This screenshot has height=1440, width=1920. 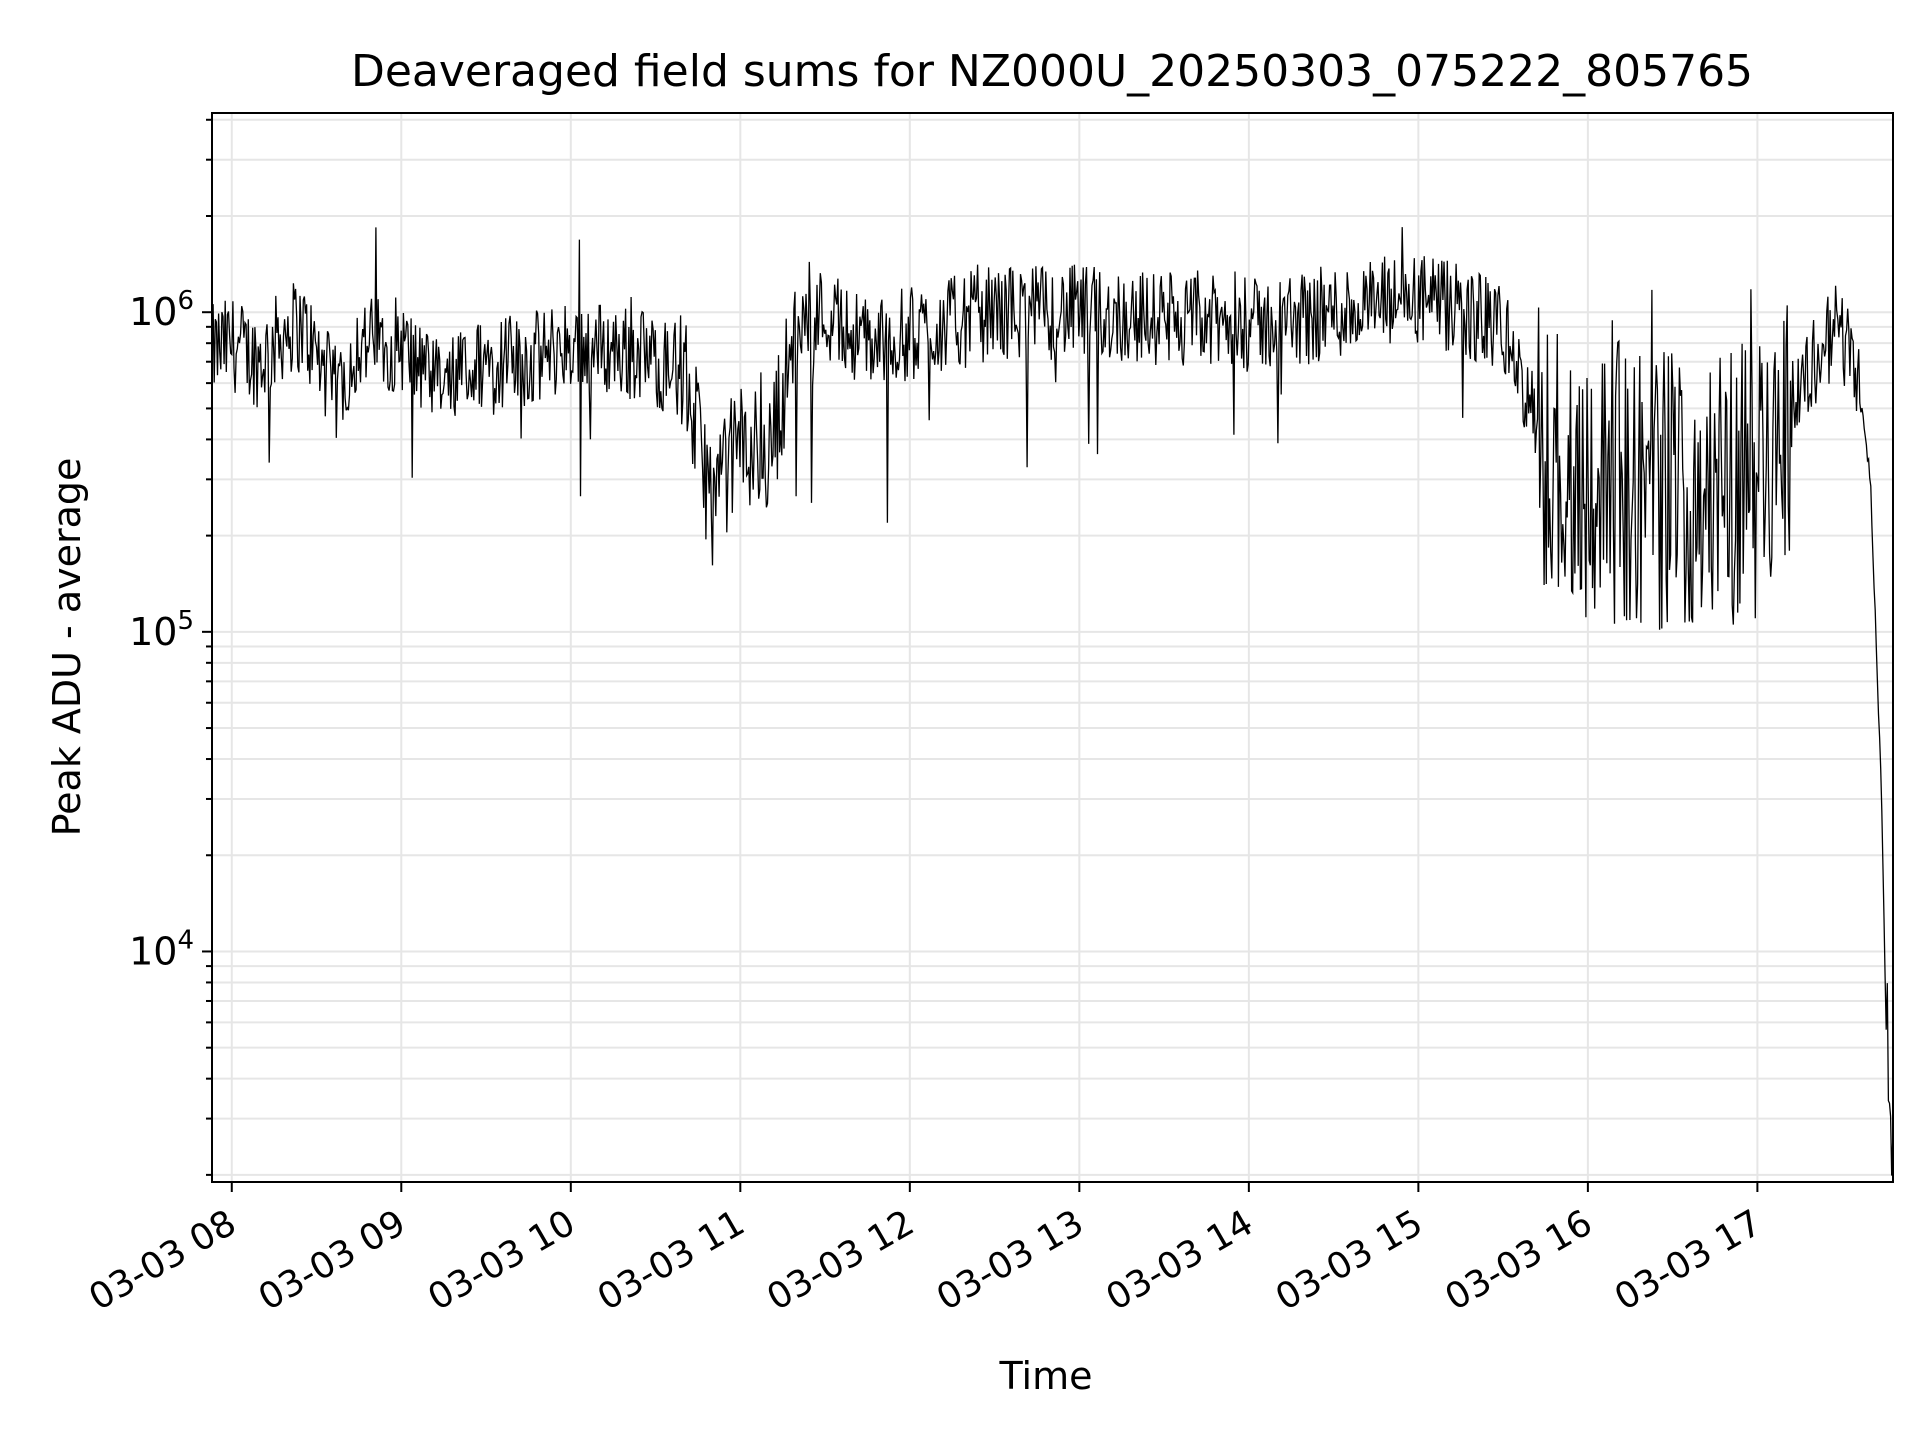 What do you see at coordinates (161, 310) in the screenshot?
I see `y-tick-label: 106` at bounding box center [161, 310].